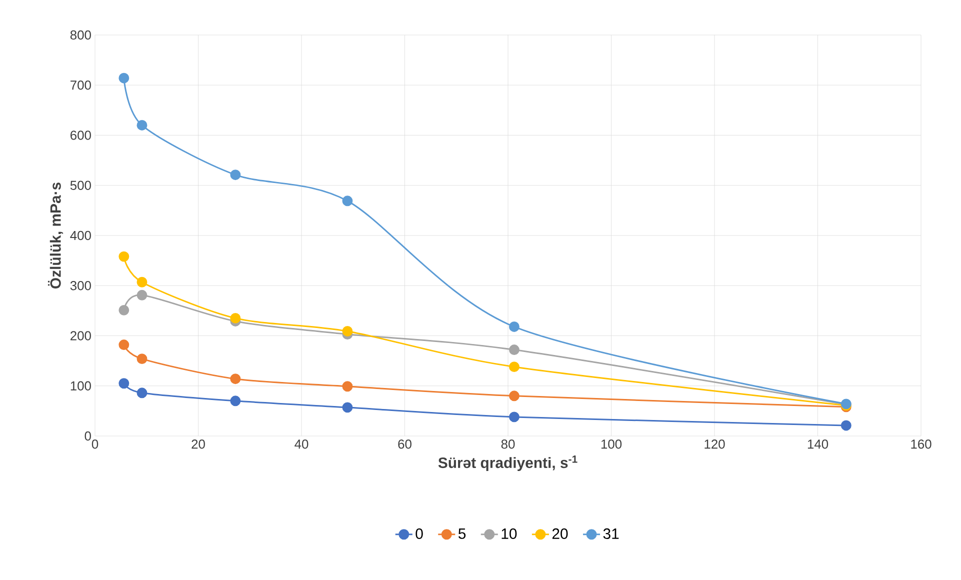 This screenshot has height=580, width=961. What do you see at coordinates (462, 533) in the screenshot?
I see `legend-label: 5` at bounding box center [462, 533].